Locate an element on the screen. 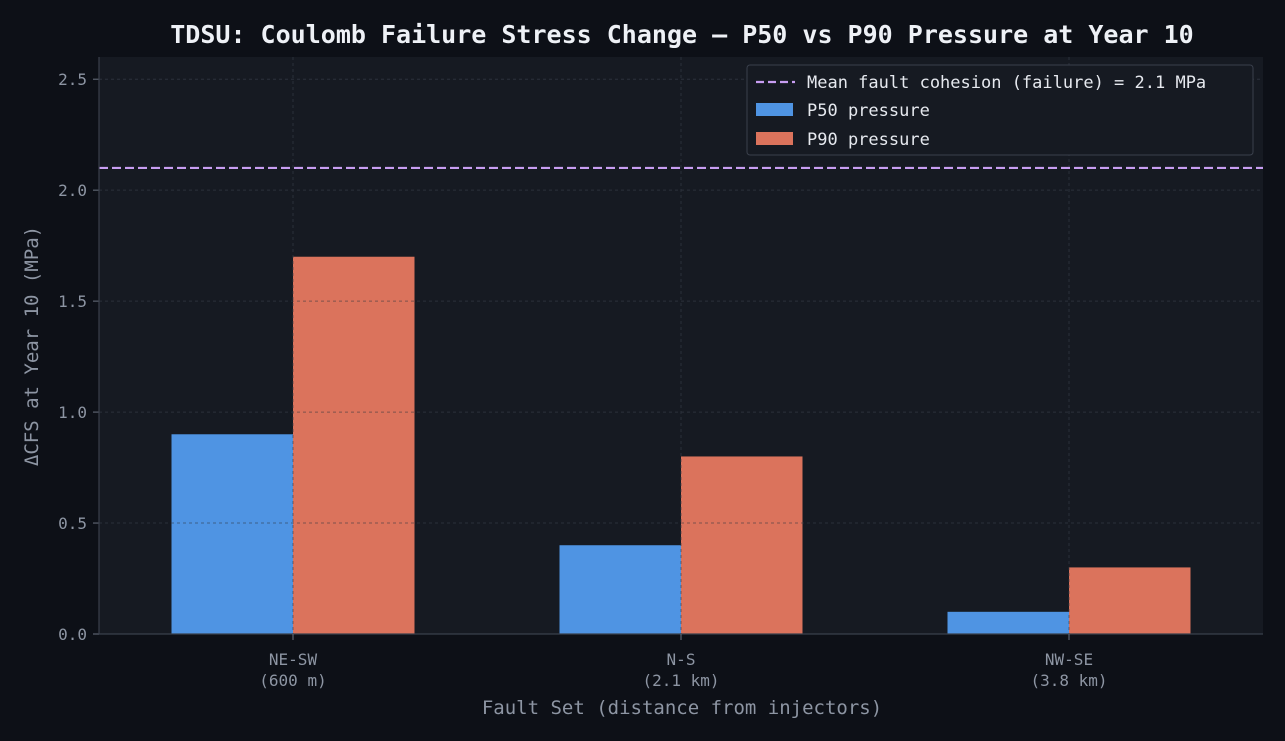  legend-p90-swatch is located at coordinates (774, 138).